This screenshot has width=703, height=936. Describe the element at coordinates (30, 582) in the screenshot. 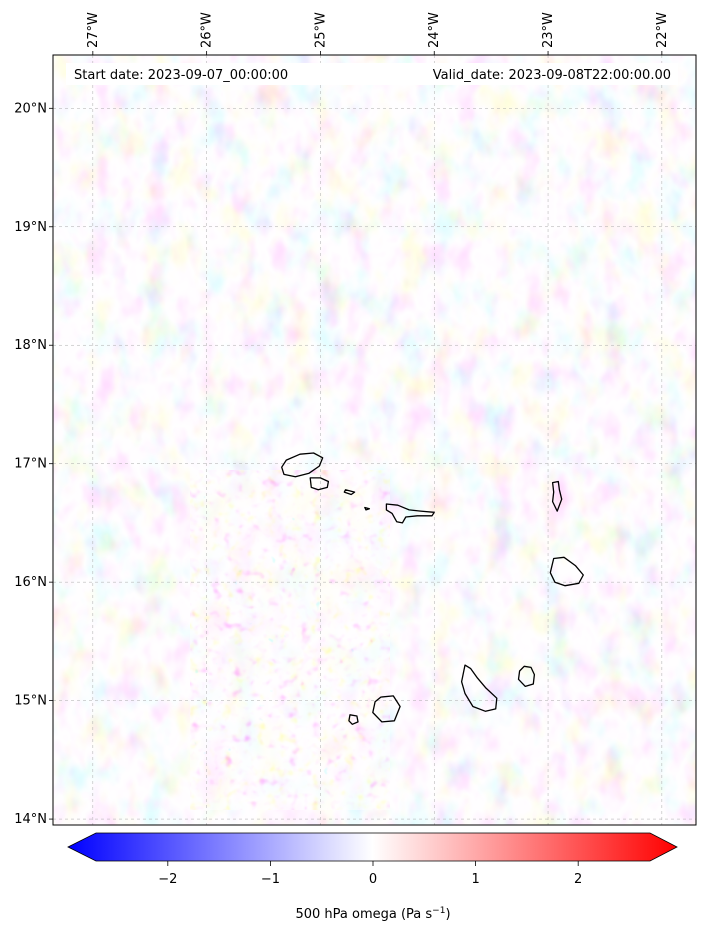

I see `lat-tick-label: 16°N` at that location.